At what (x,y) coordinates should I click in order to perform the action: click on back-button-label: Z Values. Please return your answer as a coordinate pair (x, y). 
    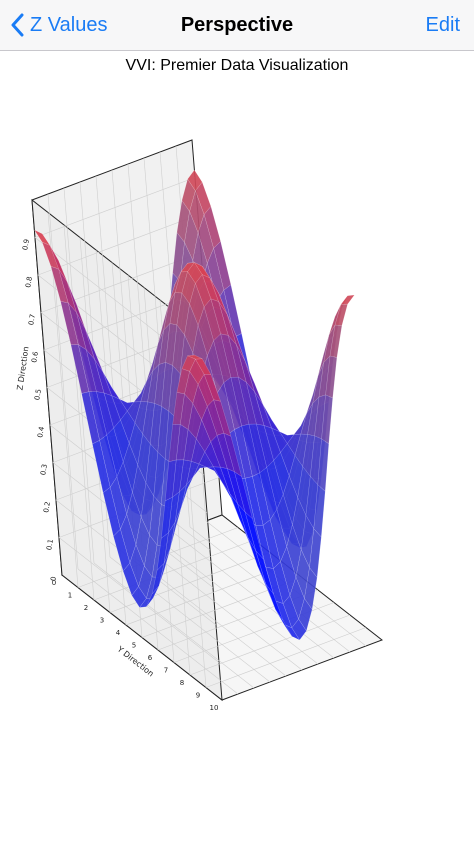
    Looking at the image, I should click on (69, 24).